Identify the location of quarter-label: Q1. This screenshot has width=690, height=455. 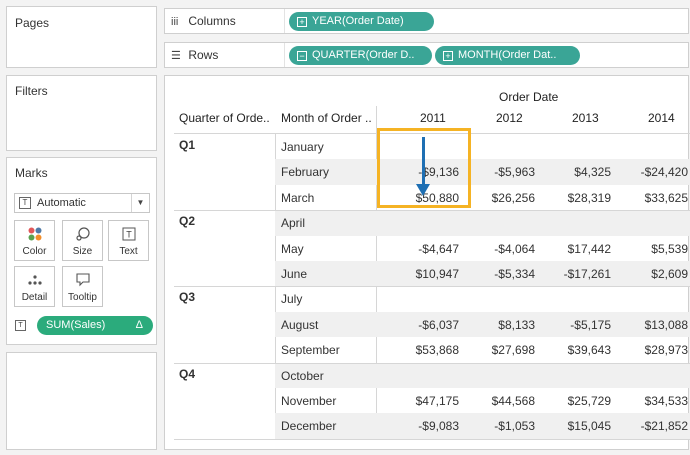
(187, 145).